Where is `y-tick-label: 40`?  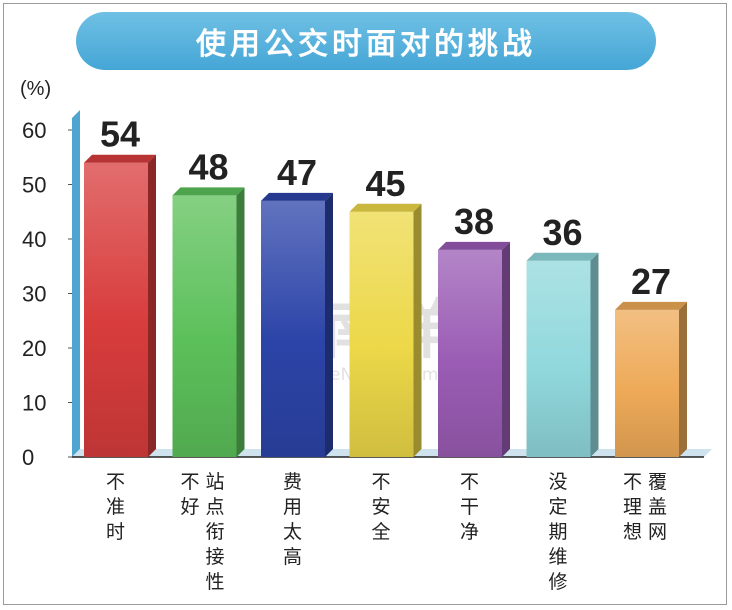 y-tick-label: 40 is located at coordinates (34, 239).